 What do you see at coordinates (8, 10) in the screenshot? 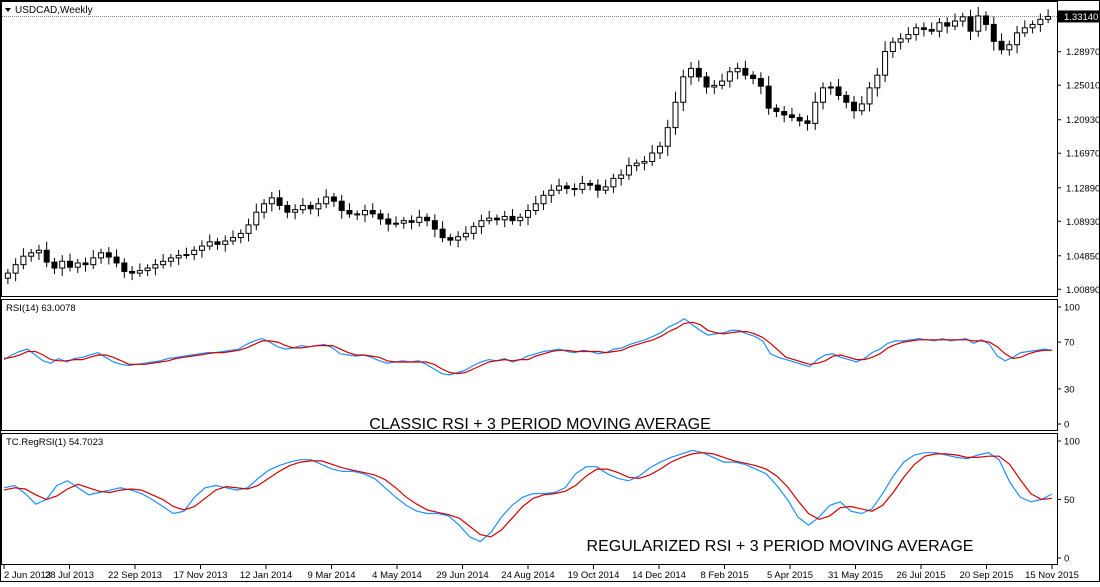
I see `dropdown-triangle-icon` at bounding box center [8, 10].